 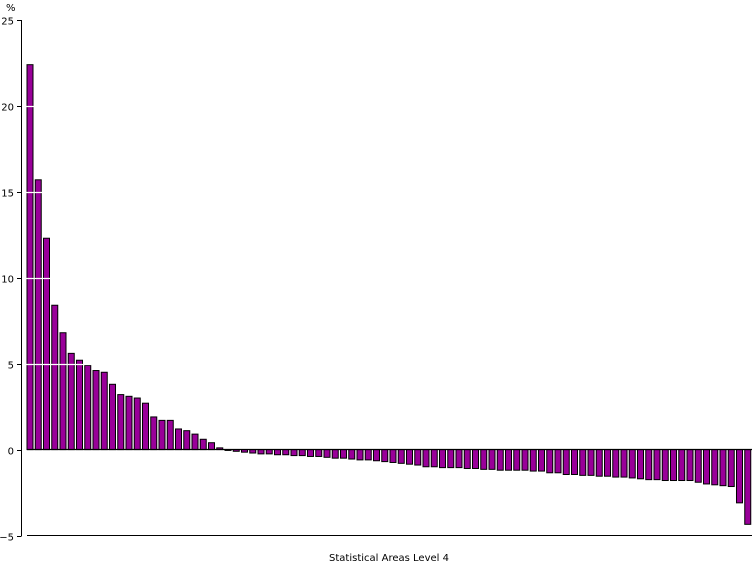 What do you see at coordinates (7, 538) in the screenshot?
I see `y-tick-label: −5` at bounding box center [7, 538].